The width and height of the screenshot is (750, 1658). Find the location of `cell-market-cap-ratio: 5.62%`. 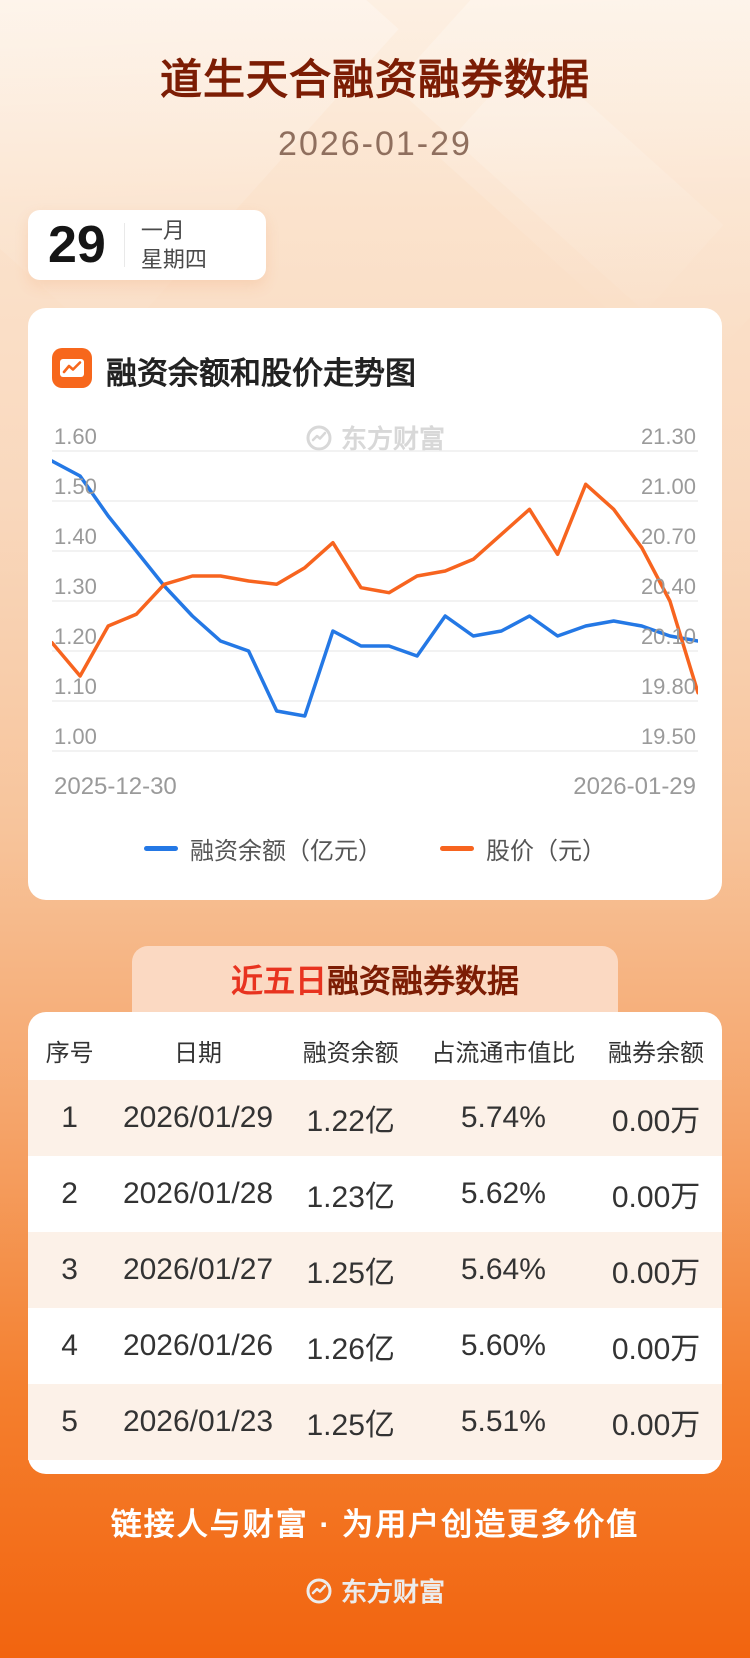

cell-market-cap-ratio: 5.62% is located at coordinates (503, 1193).